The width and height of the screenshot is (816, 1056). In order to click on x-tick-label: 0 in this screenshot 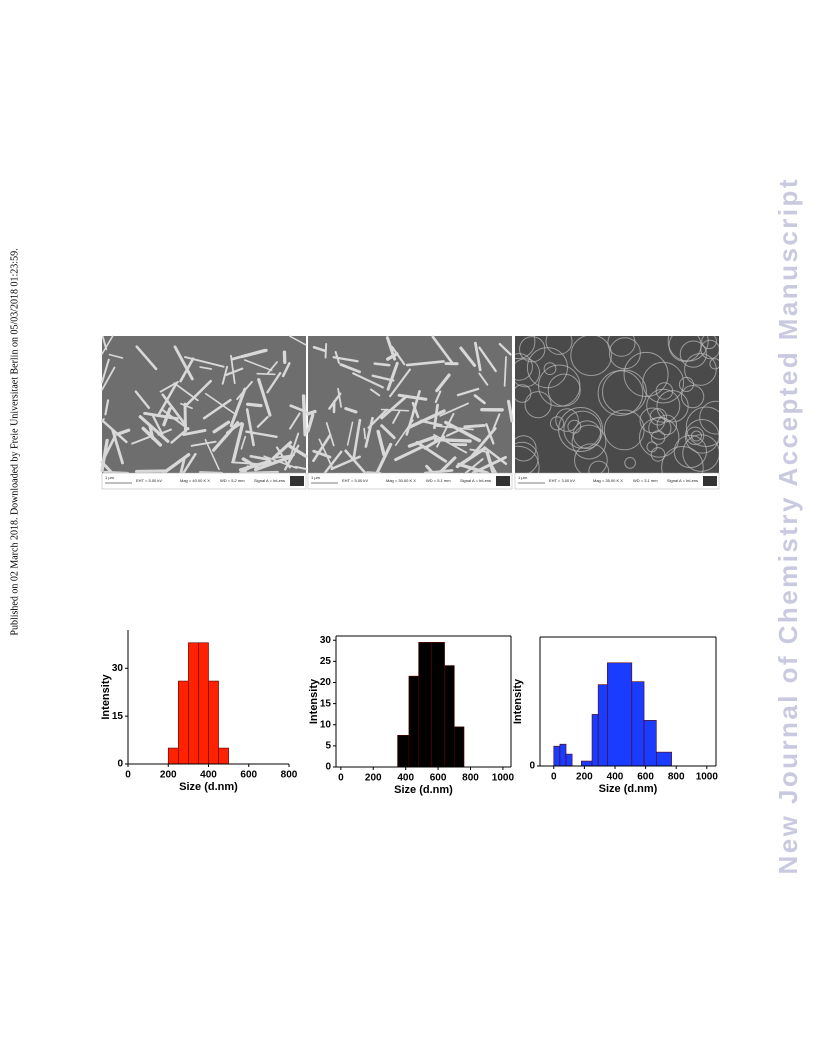, I will do `click(128, 775)`.